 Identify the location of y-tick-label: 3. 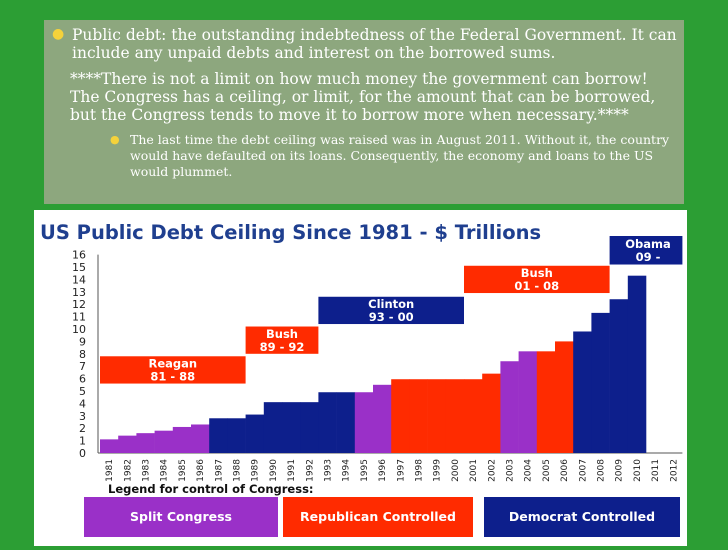
(82, 416).